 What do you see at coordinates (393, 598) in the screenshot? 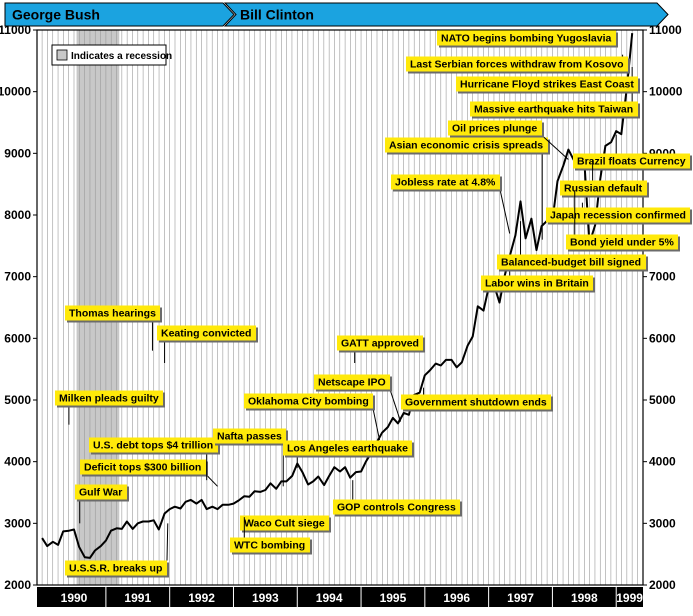
I see `x-tick-label: 1995` at bounding box center [393, 598].